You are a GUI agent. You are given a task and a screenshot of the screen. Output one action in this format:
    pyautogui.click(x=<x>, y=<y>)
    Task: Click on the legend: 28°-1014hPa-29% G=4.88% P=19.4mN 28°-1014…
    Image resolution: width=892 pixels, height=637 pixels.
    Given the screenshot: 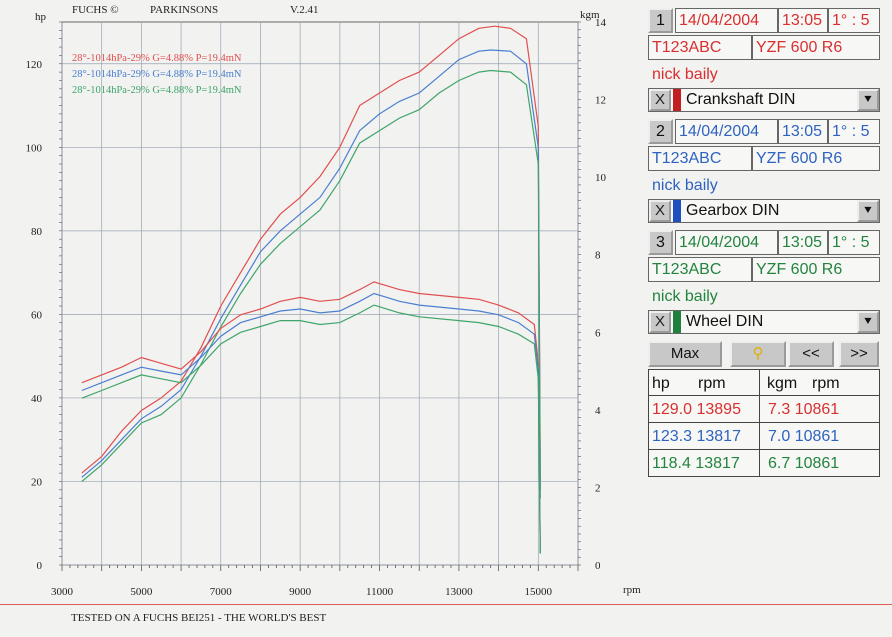 What is the action you would take?
    pyautogui.click(x=157, y=74)
    